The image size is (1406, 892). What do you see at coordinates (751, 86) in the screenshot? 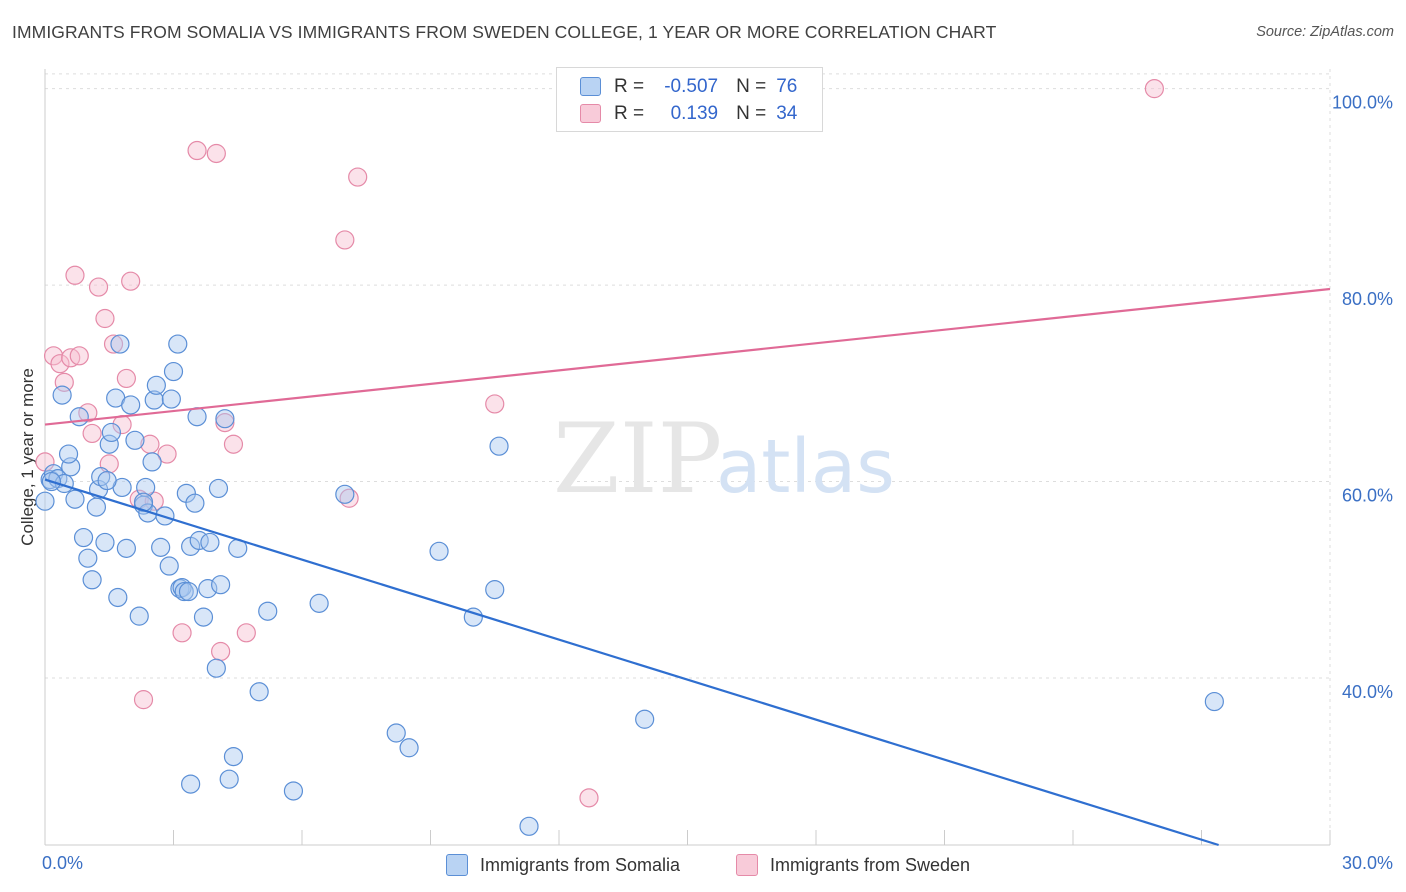
I see `somalia-n-label: N =` at bounding box center [751, 86].